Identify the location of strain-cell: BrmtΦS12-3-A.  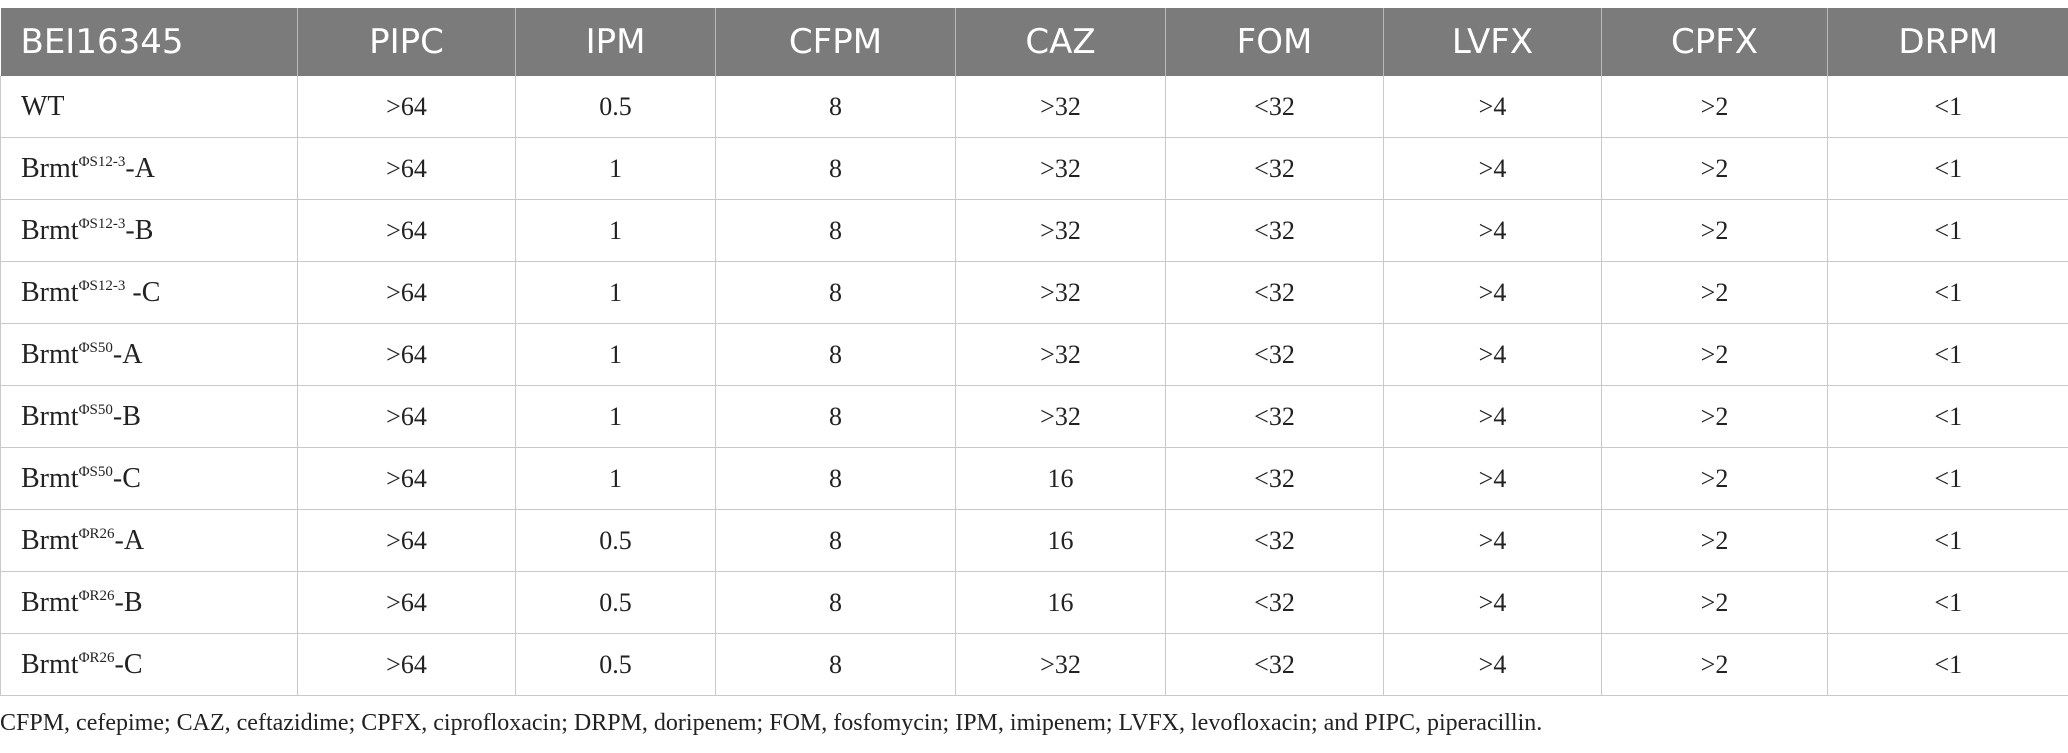
(149, 168).